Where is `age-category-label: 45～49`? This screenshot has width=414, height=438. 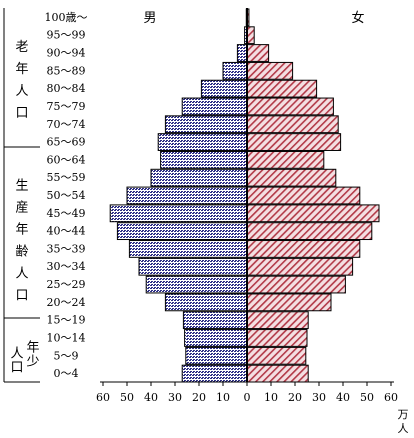
age-category-label: 45～49 is located at coordinates (66, 213).